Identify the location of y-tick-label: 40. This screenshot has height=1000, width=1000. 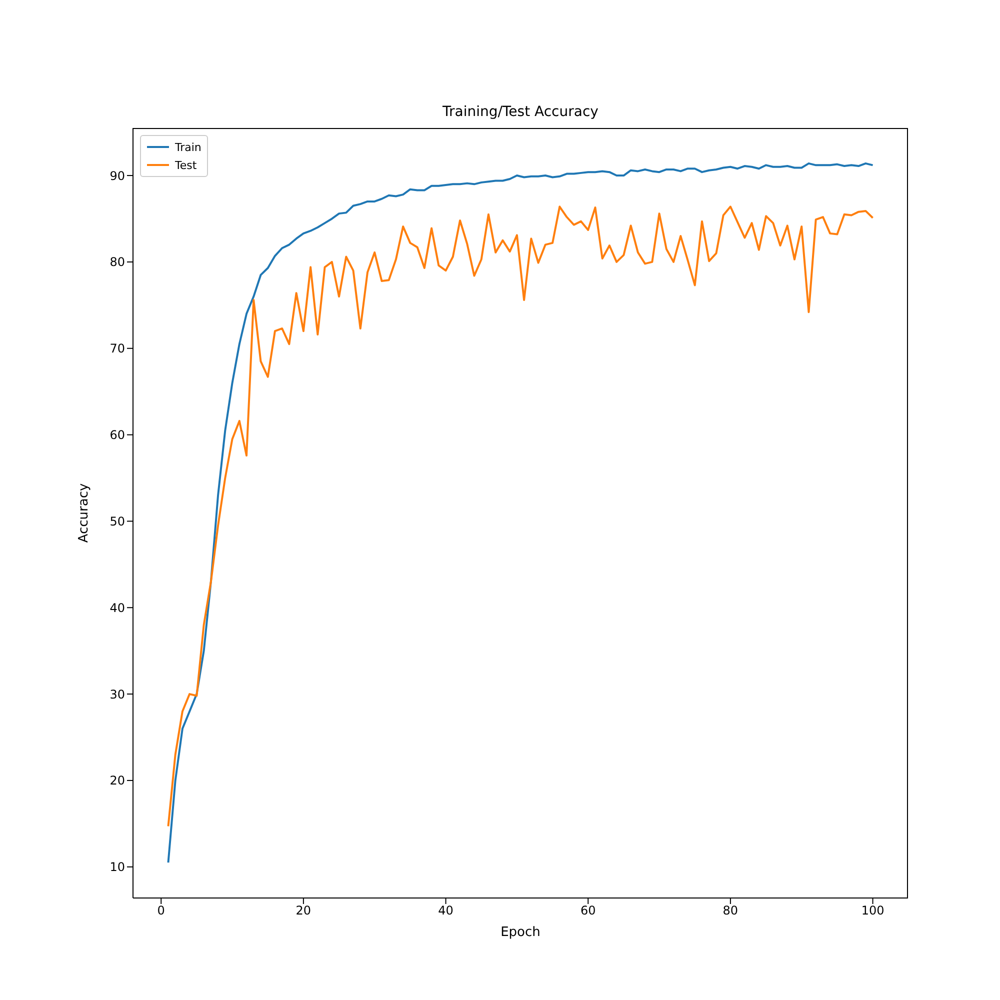
(117, 607).